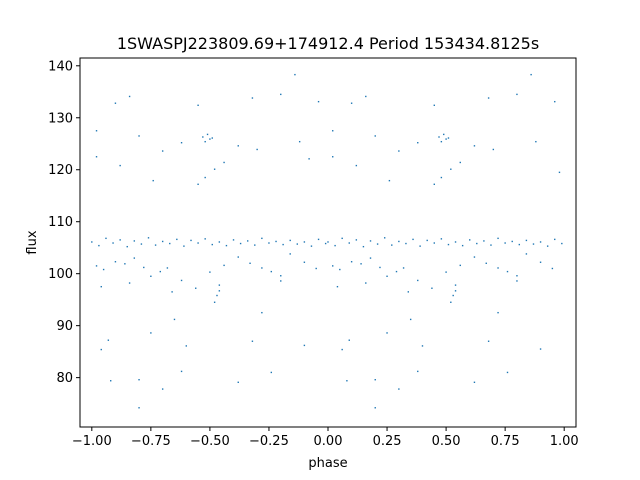 The image size is (640, 480). What do you see at coordinates (564, 441) in the screenshot?
I see `x-tick-label: 1.00` at bounding box center [564, 441].